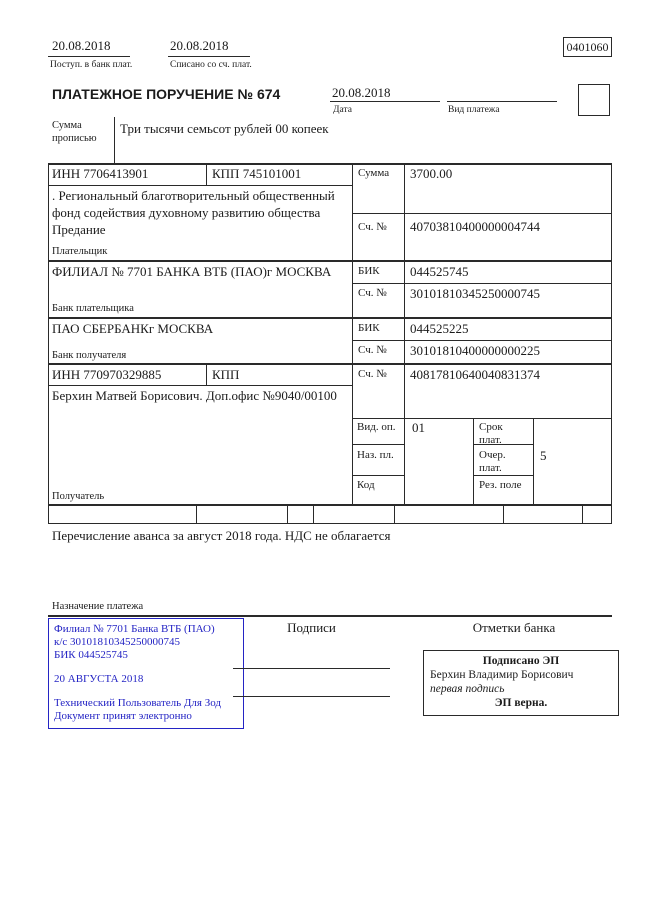 The height and width of the screenshot is (919, 660). What do you see at coordinates (514, 627) in the screenshot?
I see `bank-marks-heading: Отметки банка` at bounding box center [514, 627].